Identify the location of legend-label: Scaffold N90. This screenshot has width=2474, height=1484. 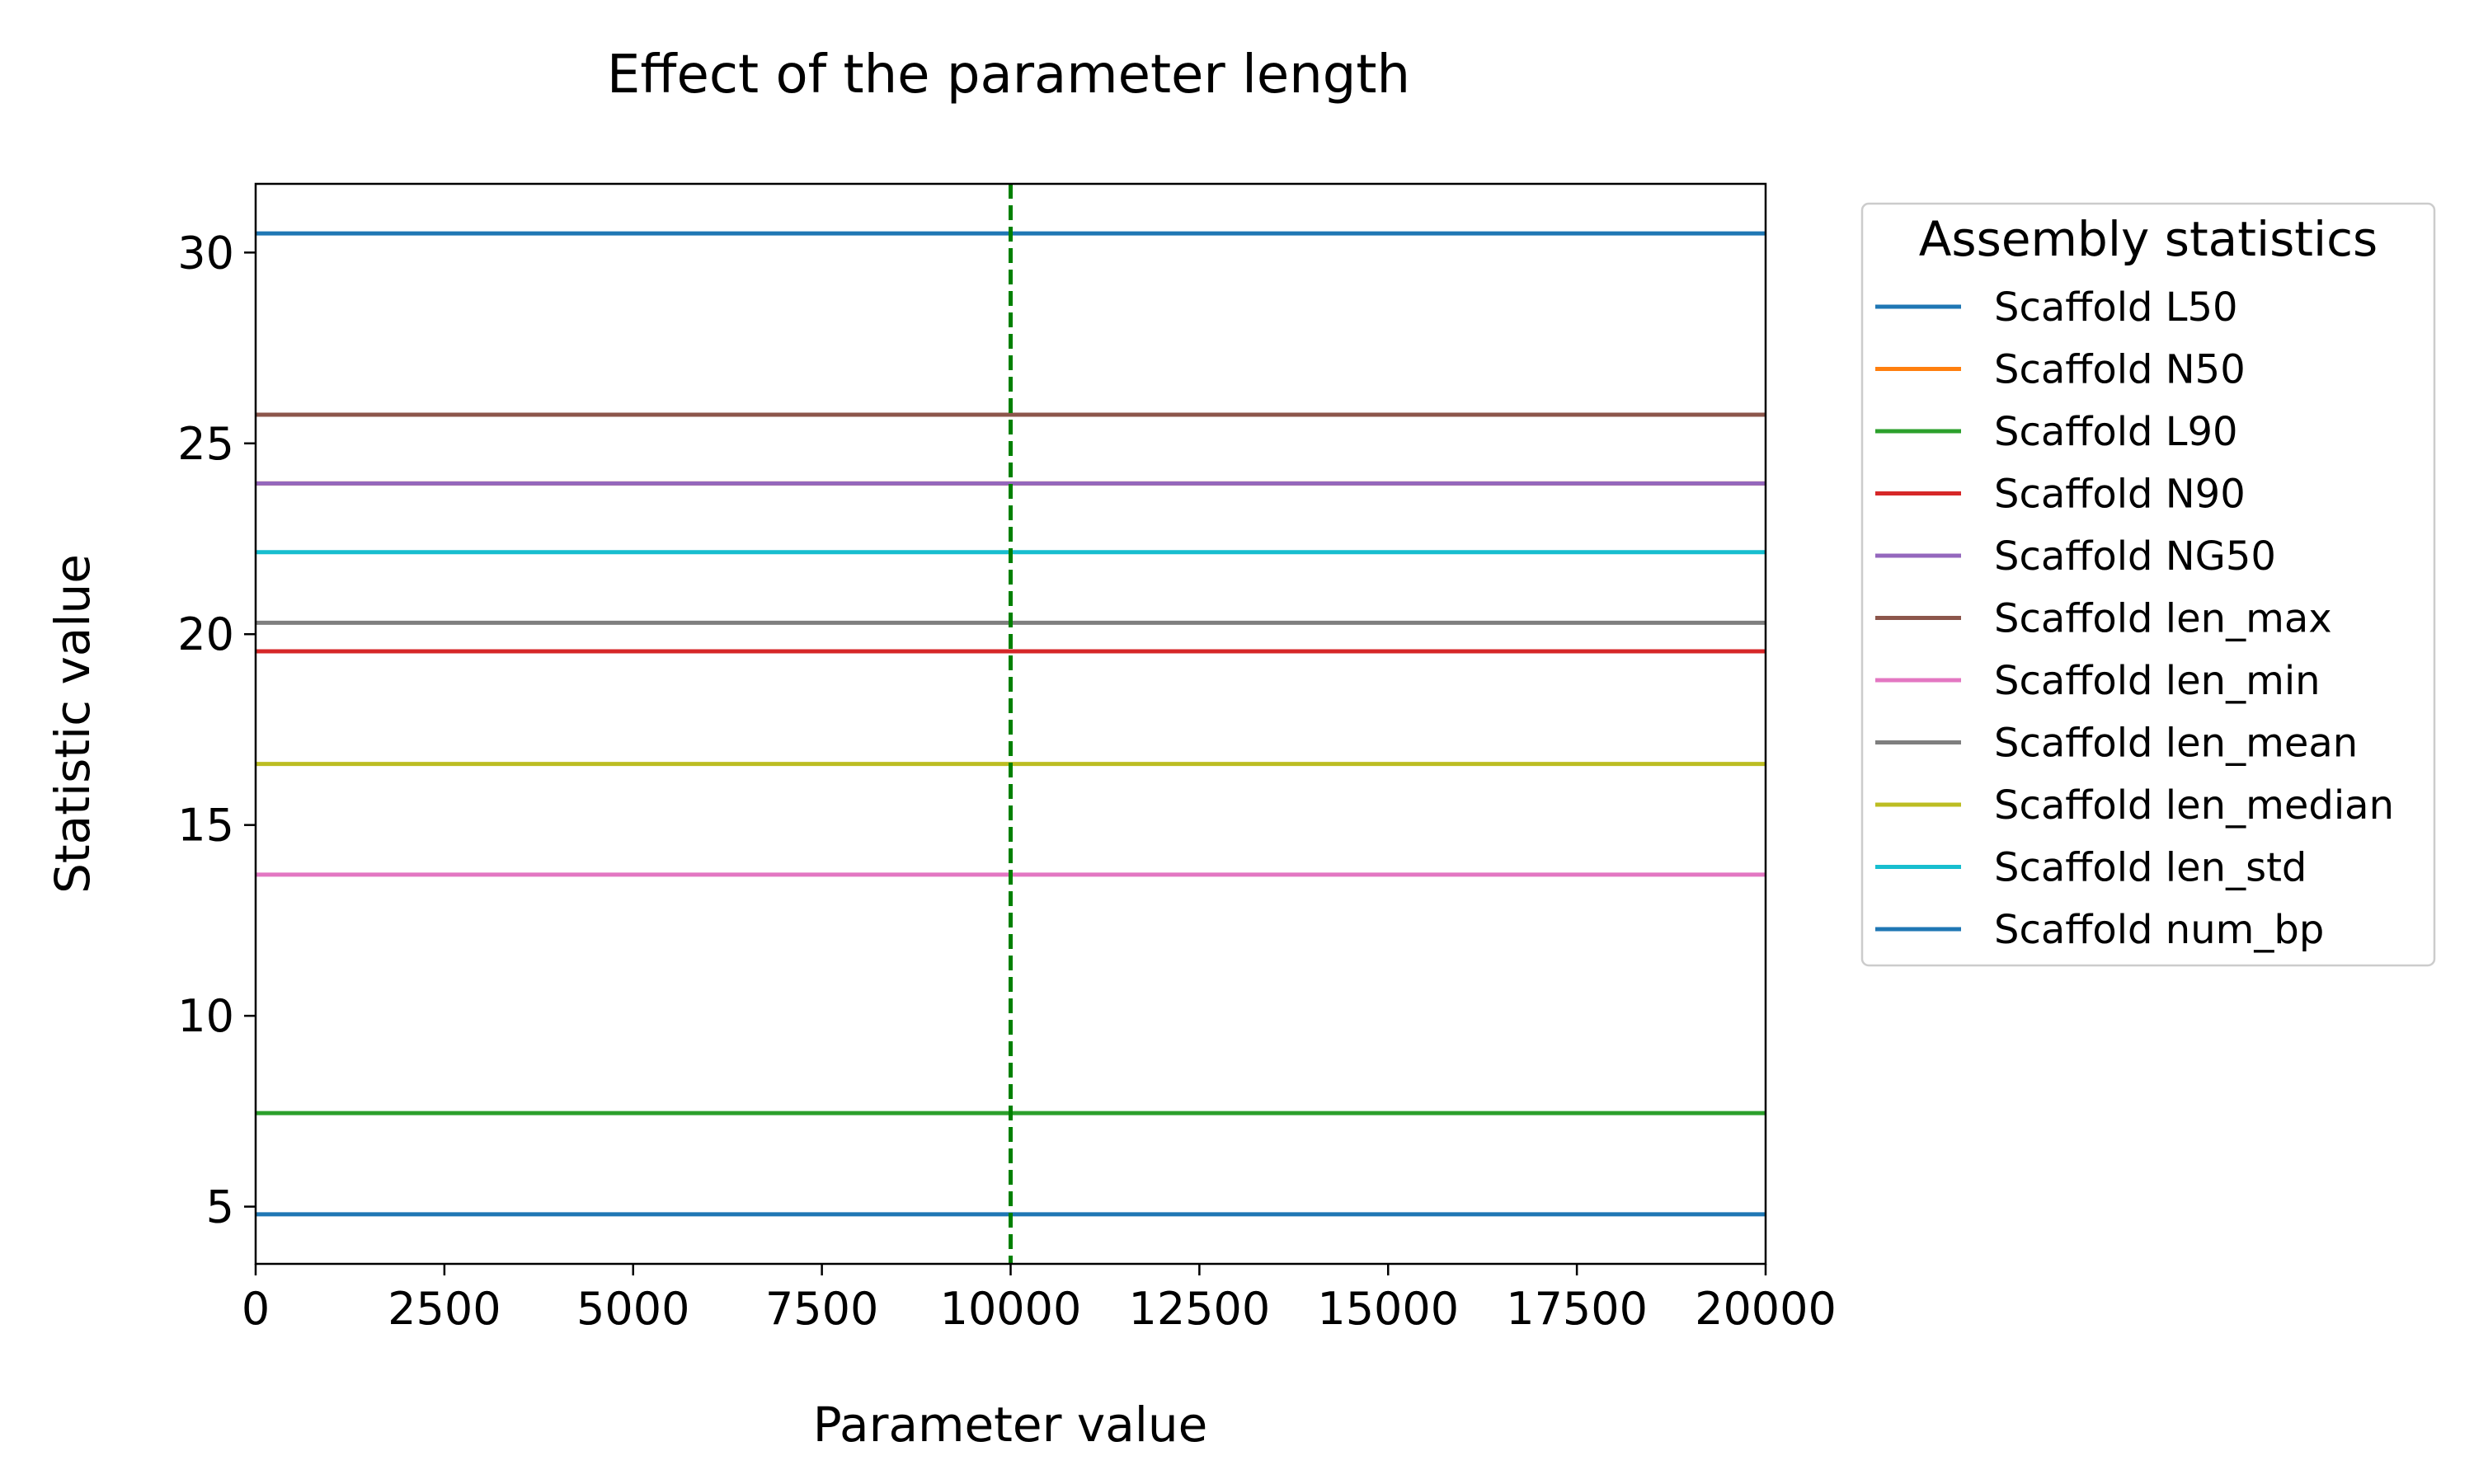
(2120, 495).